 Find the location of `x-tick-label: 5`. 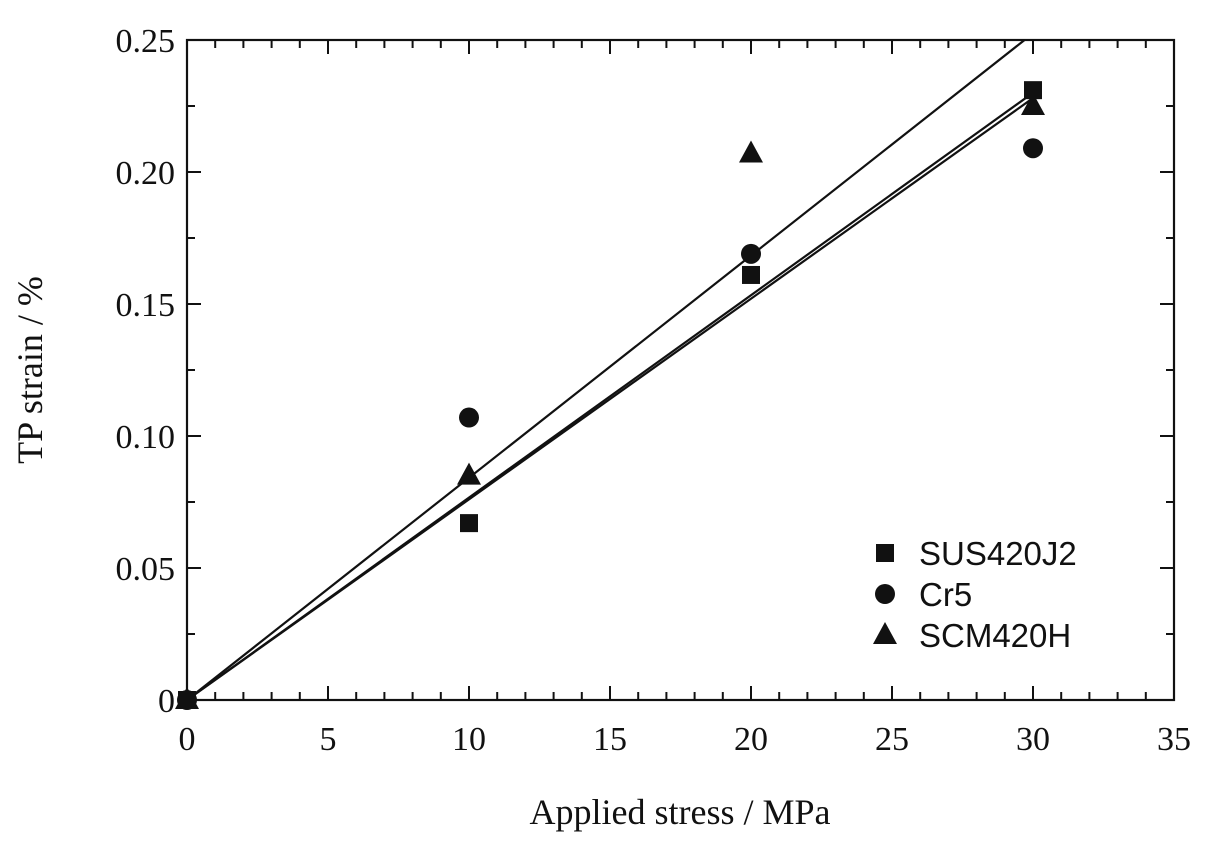

x-tick-label: 5 is located at coordinates (328, 739).